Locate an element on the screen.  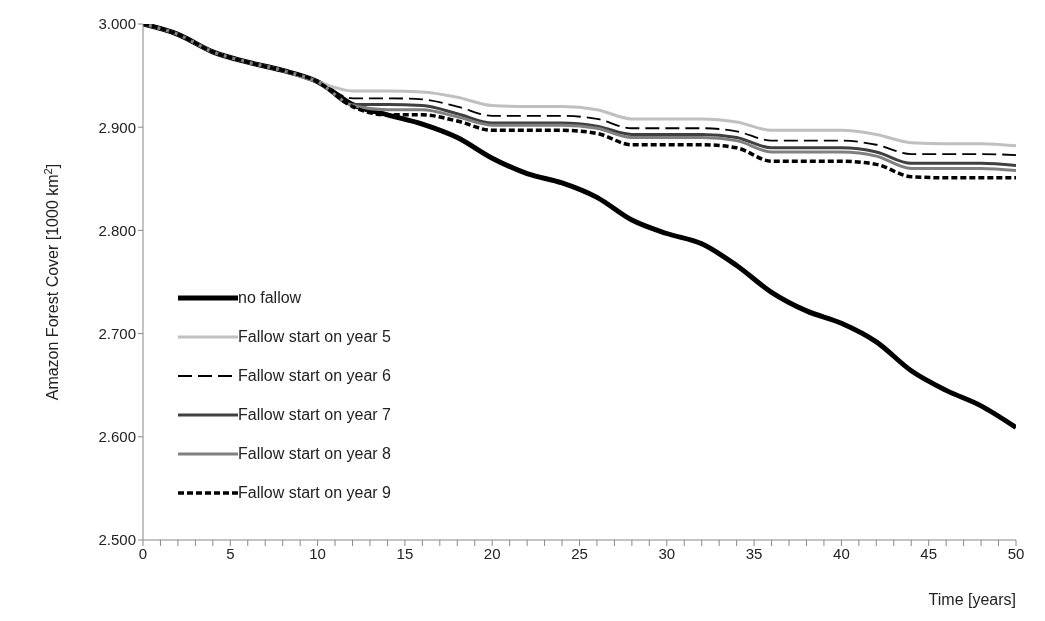
legend-label: Fallow start on year 8 is located at coordinates (314, 453).